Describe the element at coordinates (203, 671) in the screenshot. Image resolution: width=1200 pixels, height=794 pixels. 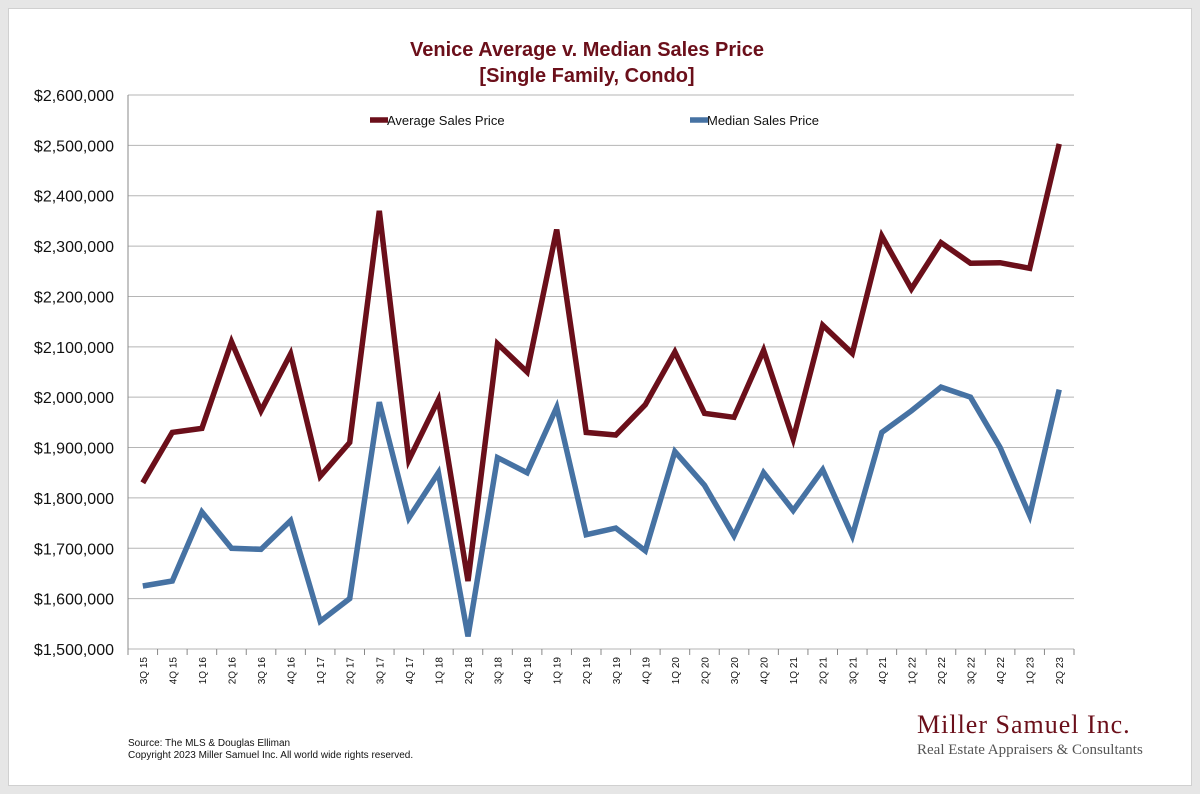
I see `x-tick-label: 1Q 16` at that location.